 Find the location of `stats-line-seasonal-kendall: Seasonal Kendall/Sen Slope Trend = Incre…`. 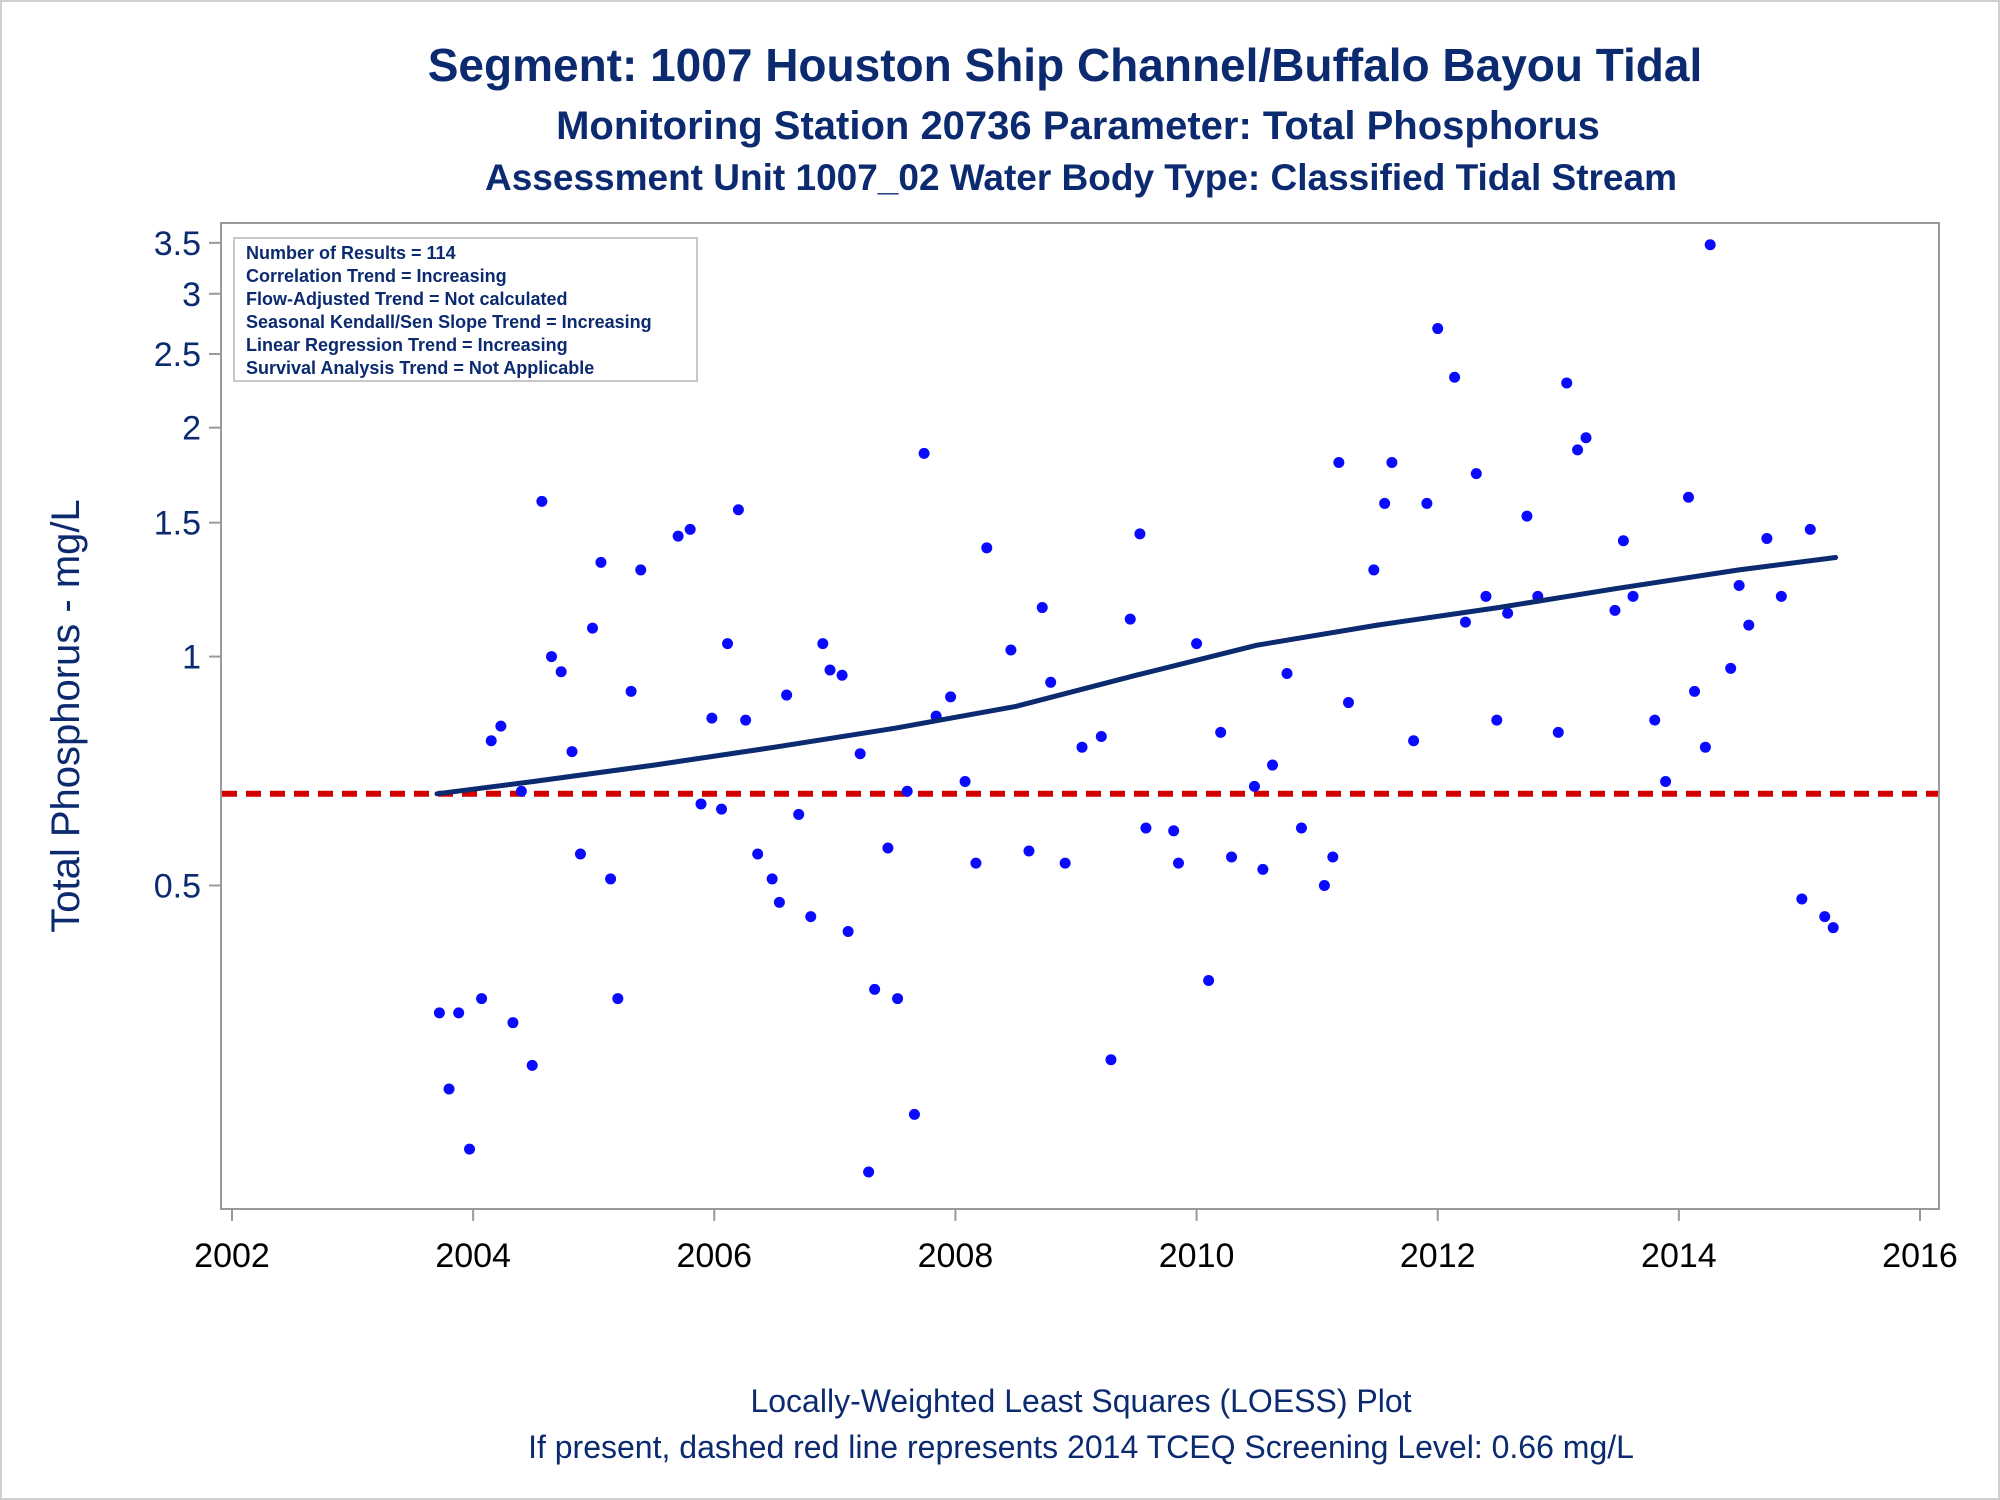

stats-line-seasonal-kendall: Seasonal Kendall/Sen Slope Trend = Incre… is located at coordinates (449, 322).